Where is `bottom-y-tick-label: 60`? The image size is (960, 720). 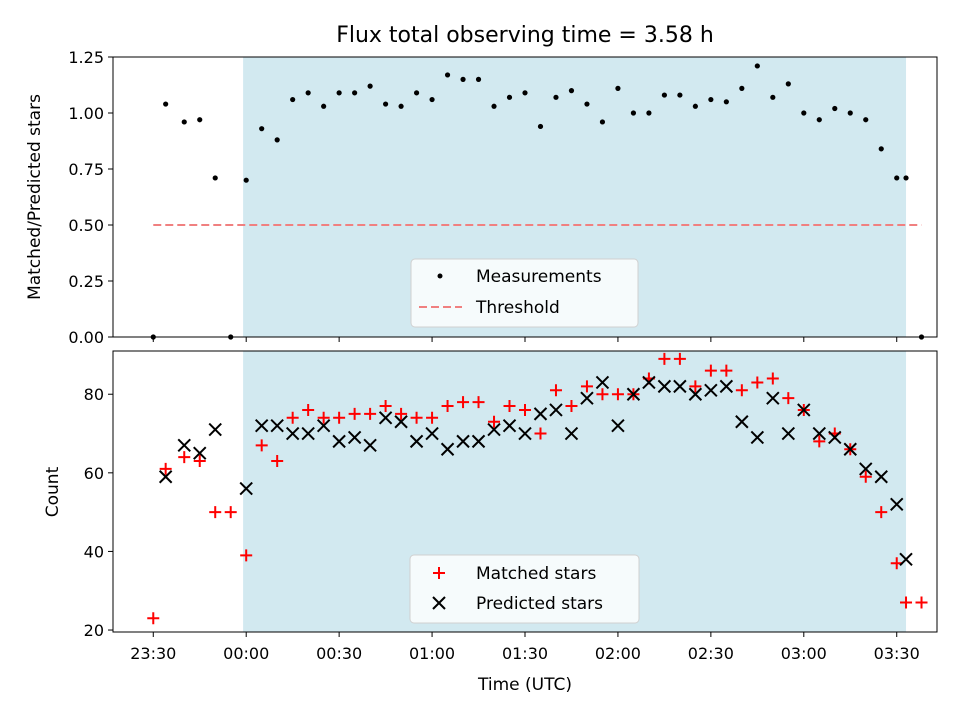
bottom-y-tick-label: 60 is located at coordinates (94, 473).